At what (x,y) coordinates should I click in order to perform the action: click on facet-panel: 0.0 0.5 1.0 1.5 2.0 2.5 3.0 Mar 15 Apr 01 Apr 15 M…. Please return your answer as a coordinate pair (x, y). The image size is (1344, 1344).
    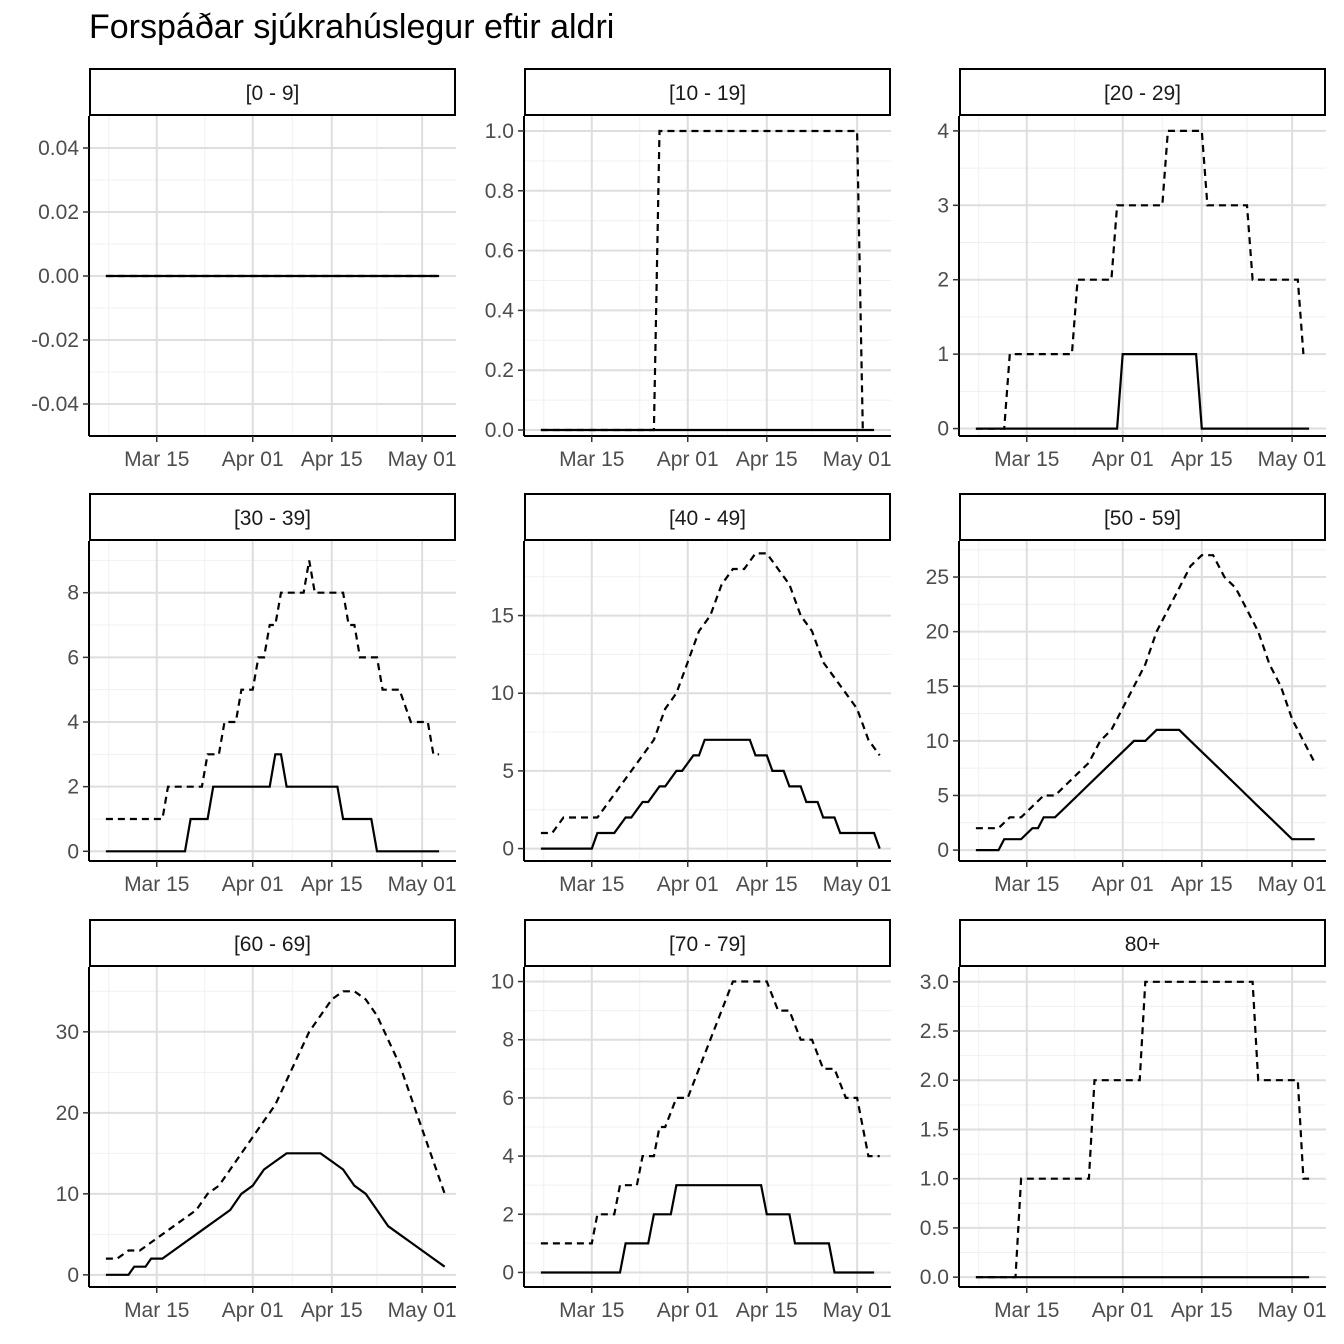
    Looking at the image, I should click on (1123, 1120).